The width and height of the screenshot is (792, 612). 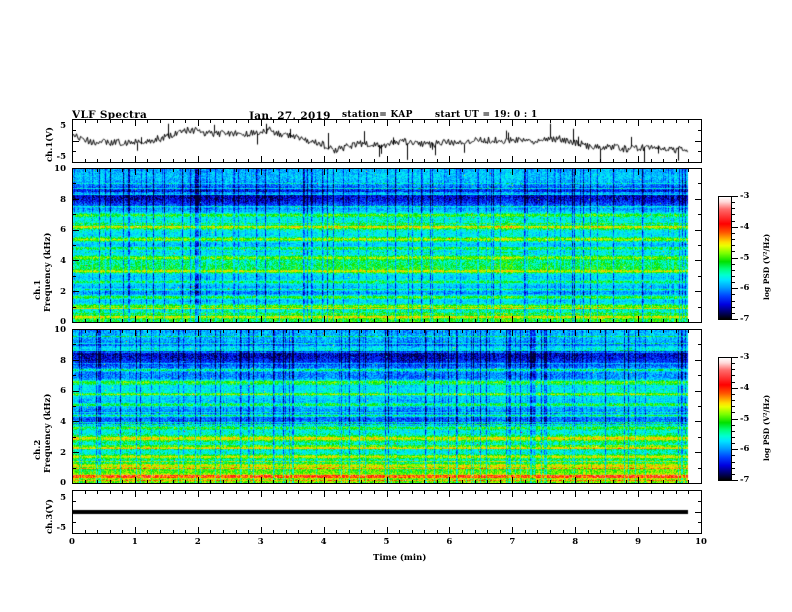 What do you see at coordinates (745, 226) in the screenshot?
I see `colorbar-0-tick--4: -4` at bounding box center [745, 226].